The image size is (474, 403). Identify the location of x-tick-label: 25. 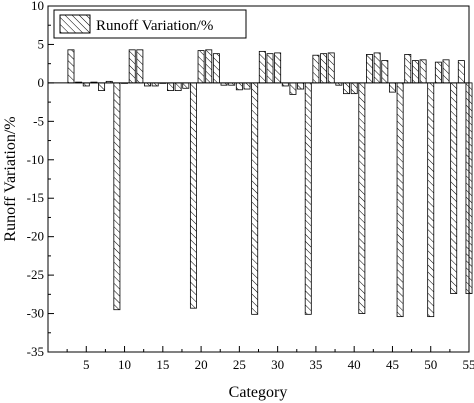
(239, 364).